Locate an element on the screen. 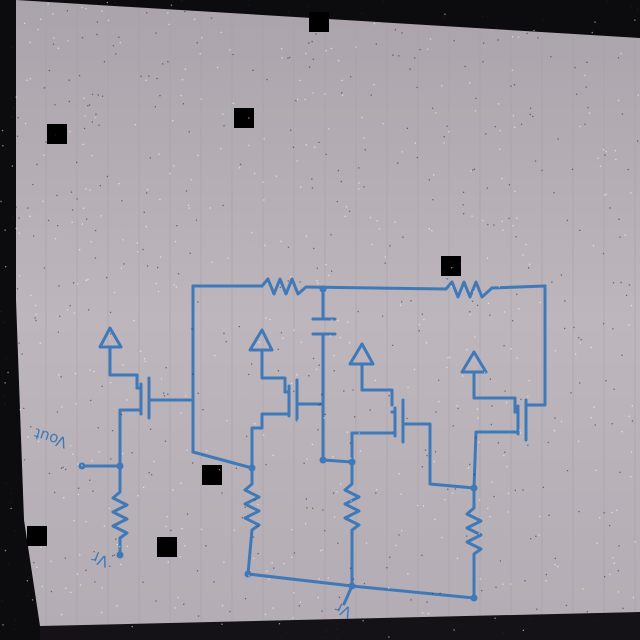  vr-left-label: Vr is located at coordinates (99, 559).